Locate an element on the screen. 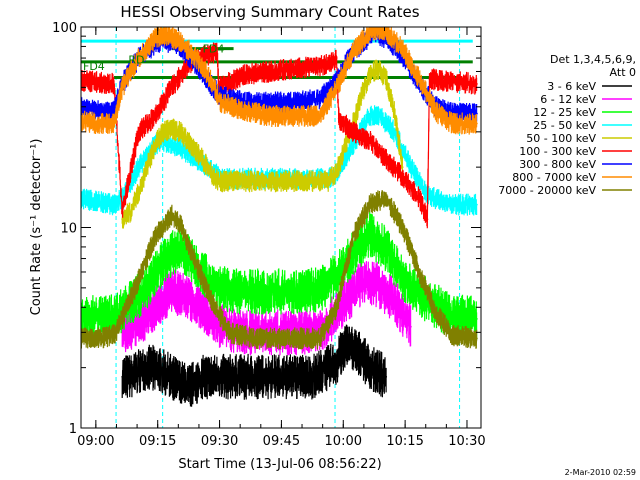 The height and width of the screenshot is (480, 640). date-stamp: 2-Mar-2010 02:59 is located at coordinates (600, 472).